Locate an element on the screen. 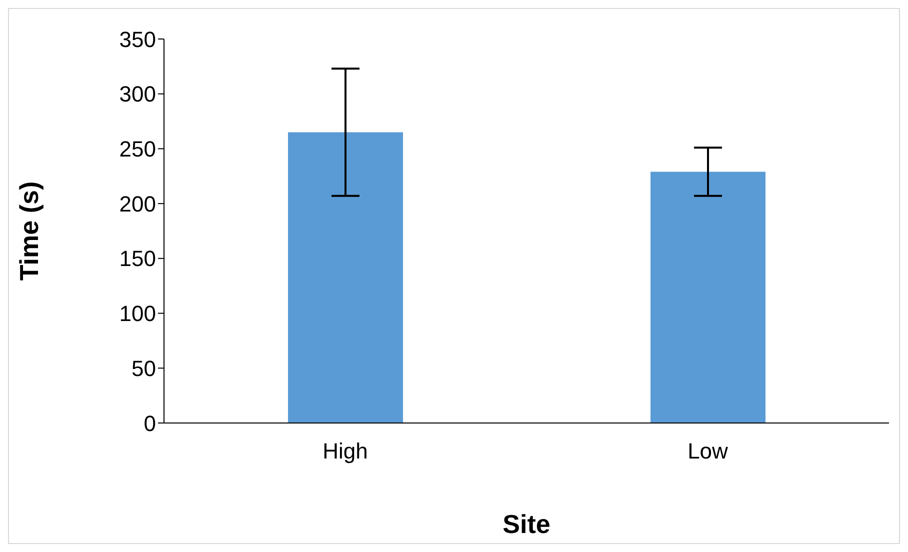 The width and height of the screenshot is (908, 552). y-tick-label: 150 is located at coordinates (137, 259).